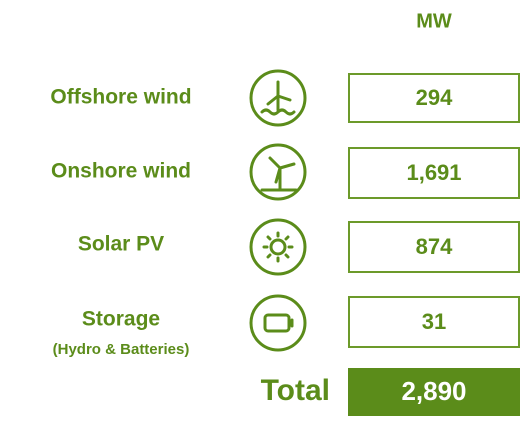 This screenshot has width=524, height=421. Describe the element at coordinates (278, 247) in the screenshot. I see `solar-icon` at that location.